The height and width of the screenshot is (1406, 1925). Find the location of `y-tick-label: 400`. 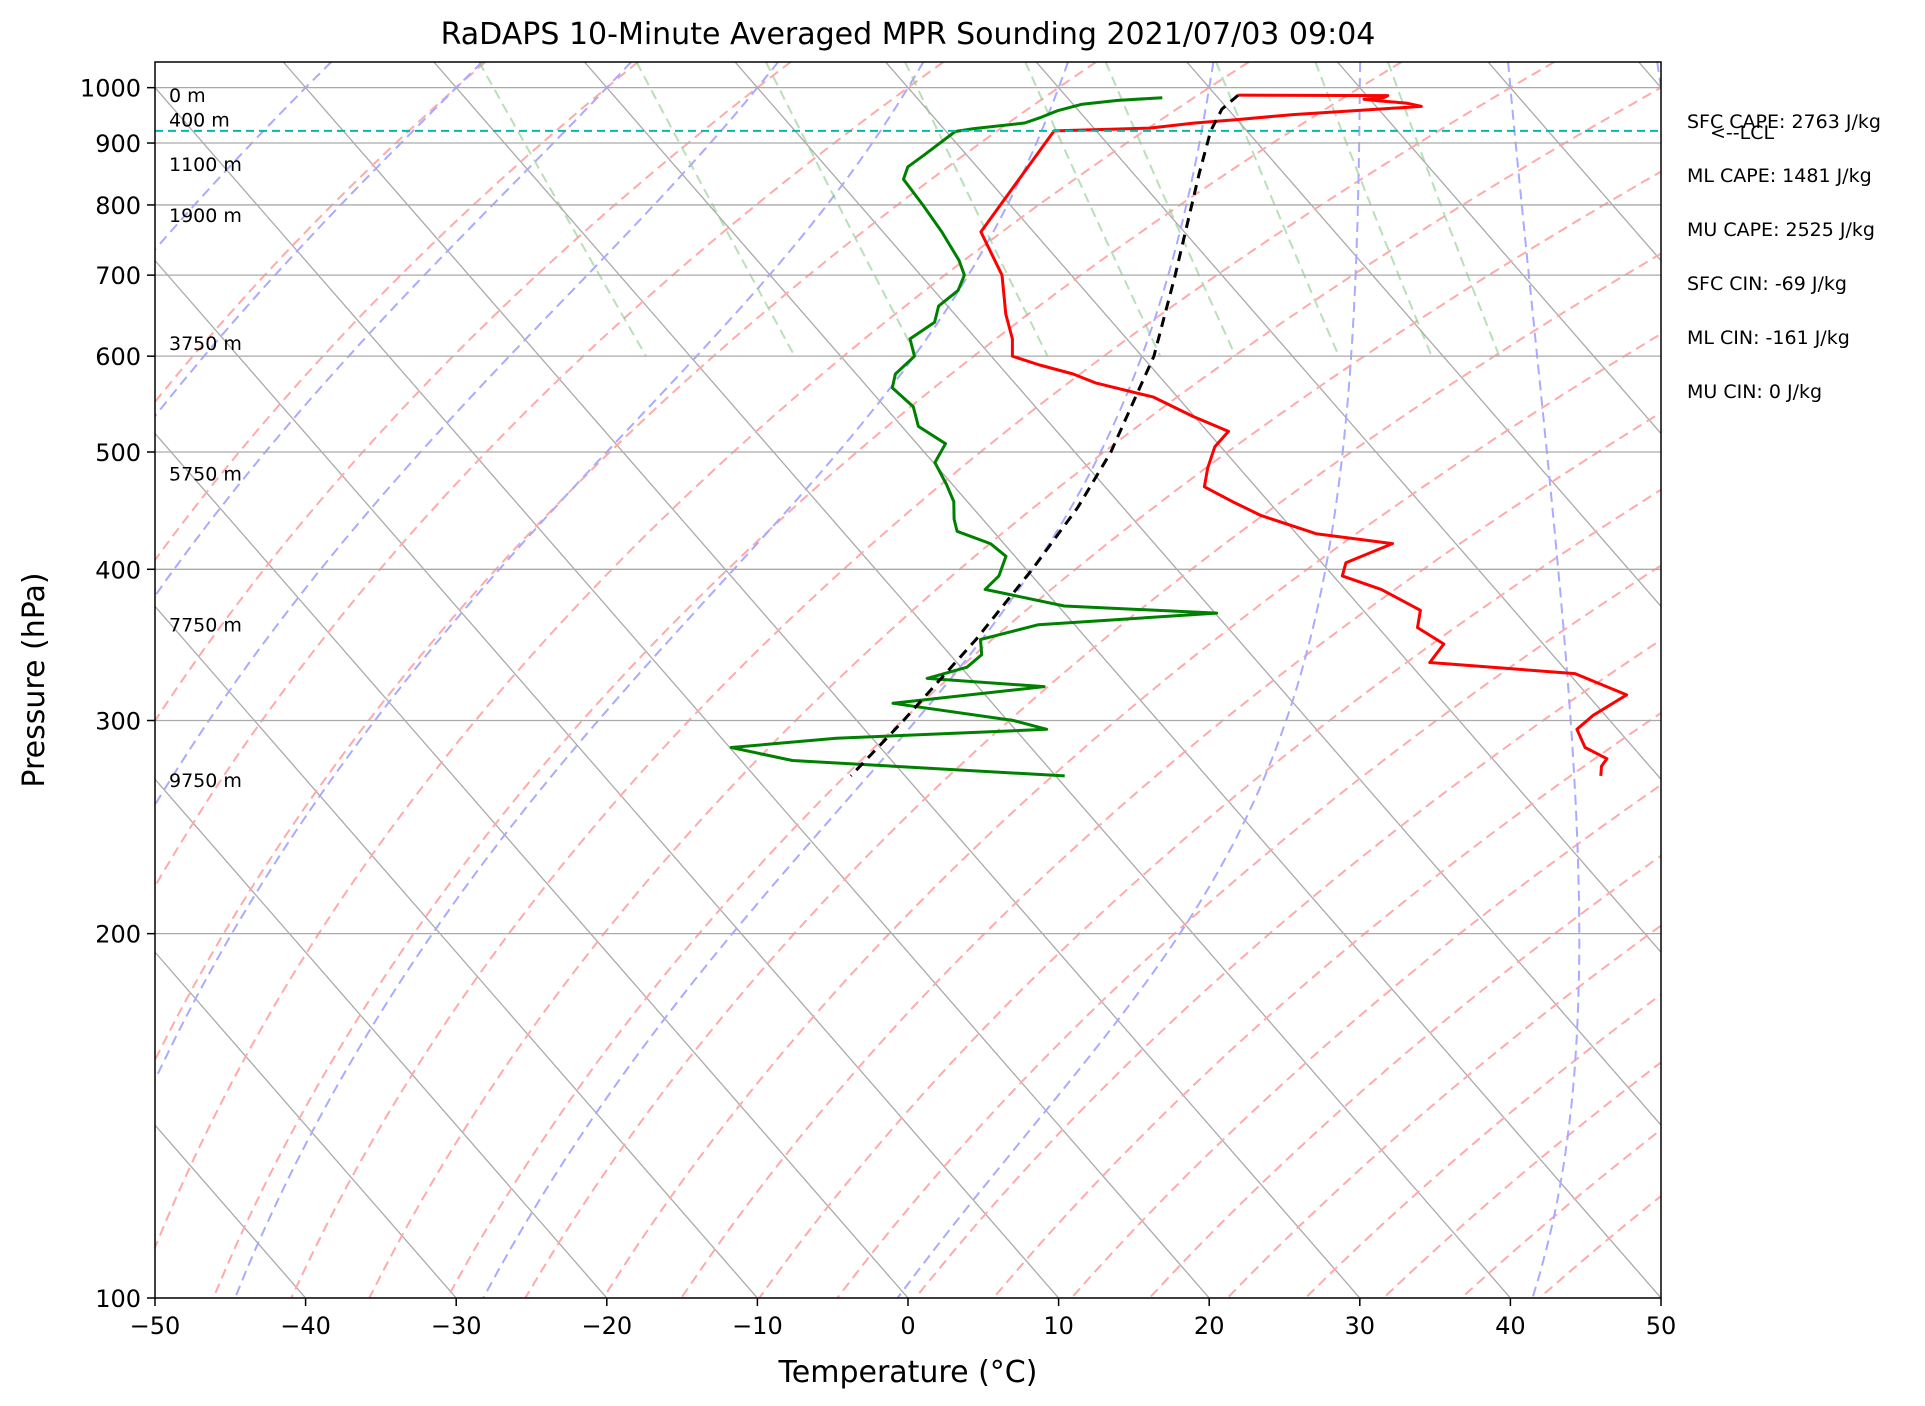

y-tick-label: 400 is located at coordinates (118, 570).